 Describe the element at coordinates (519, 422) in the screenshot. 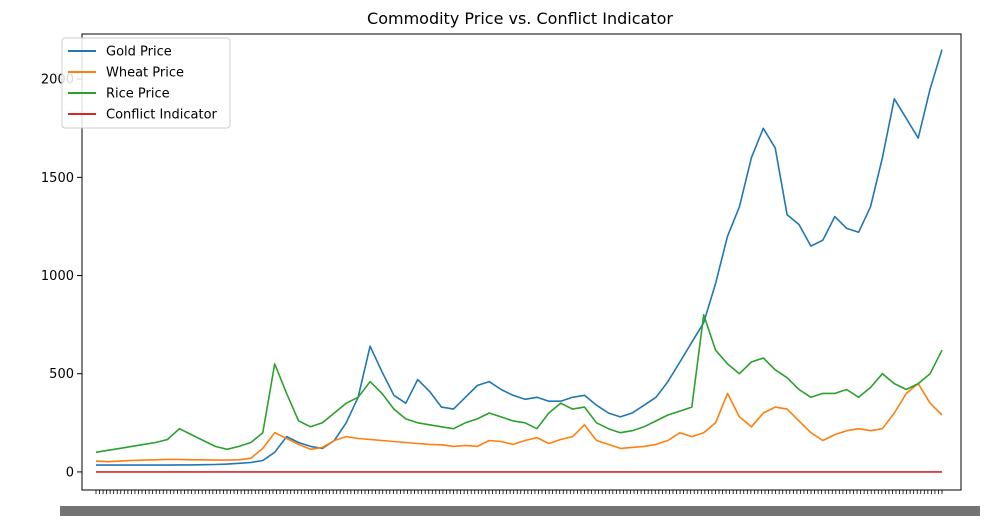

I see `series-line-wheat-price` at that location.